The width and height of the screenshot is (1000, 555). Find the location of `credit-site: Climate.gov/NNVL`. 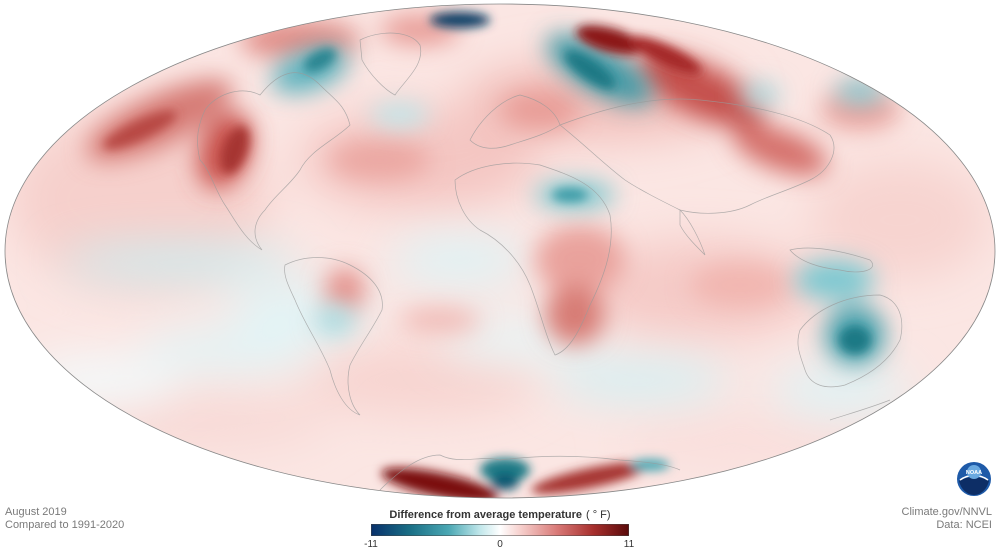

credit-site: Climate.gov/NNVL is located at coordinates (946, 512).